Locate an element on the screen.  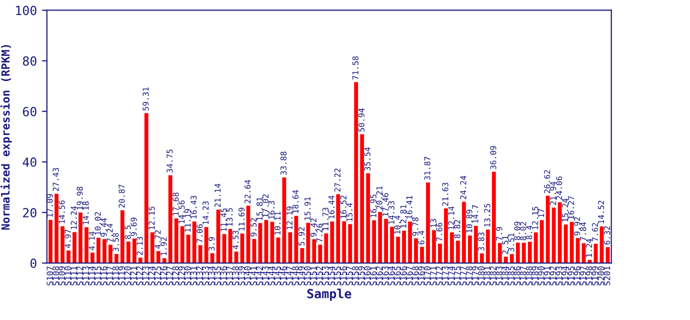
x-tick-label: S153 is located at coordinates (325, 276).